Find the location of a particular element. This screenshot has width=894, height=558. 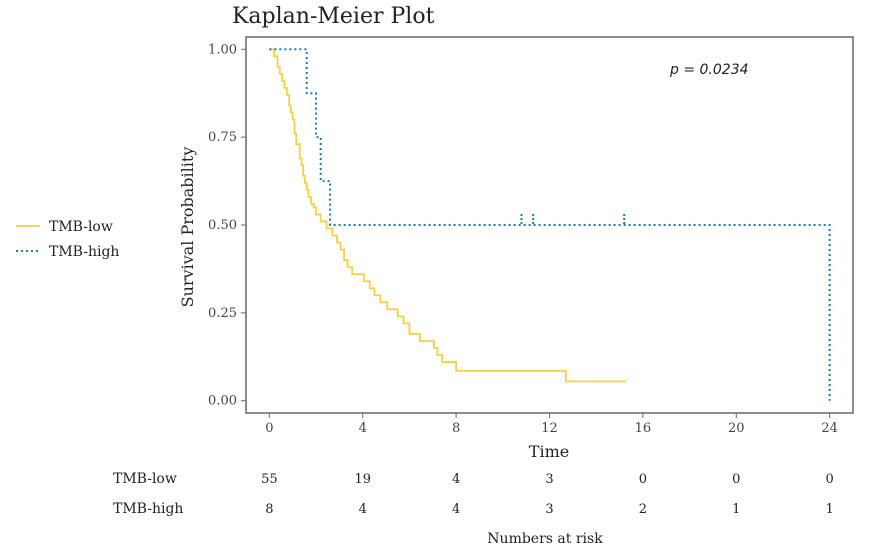

y-axis-label: Survival Probability is located at coordinates (187, 227).